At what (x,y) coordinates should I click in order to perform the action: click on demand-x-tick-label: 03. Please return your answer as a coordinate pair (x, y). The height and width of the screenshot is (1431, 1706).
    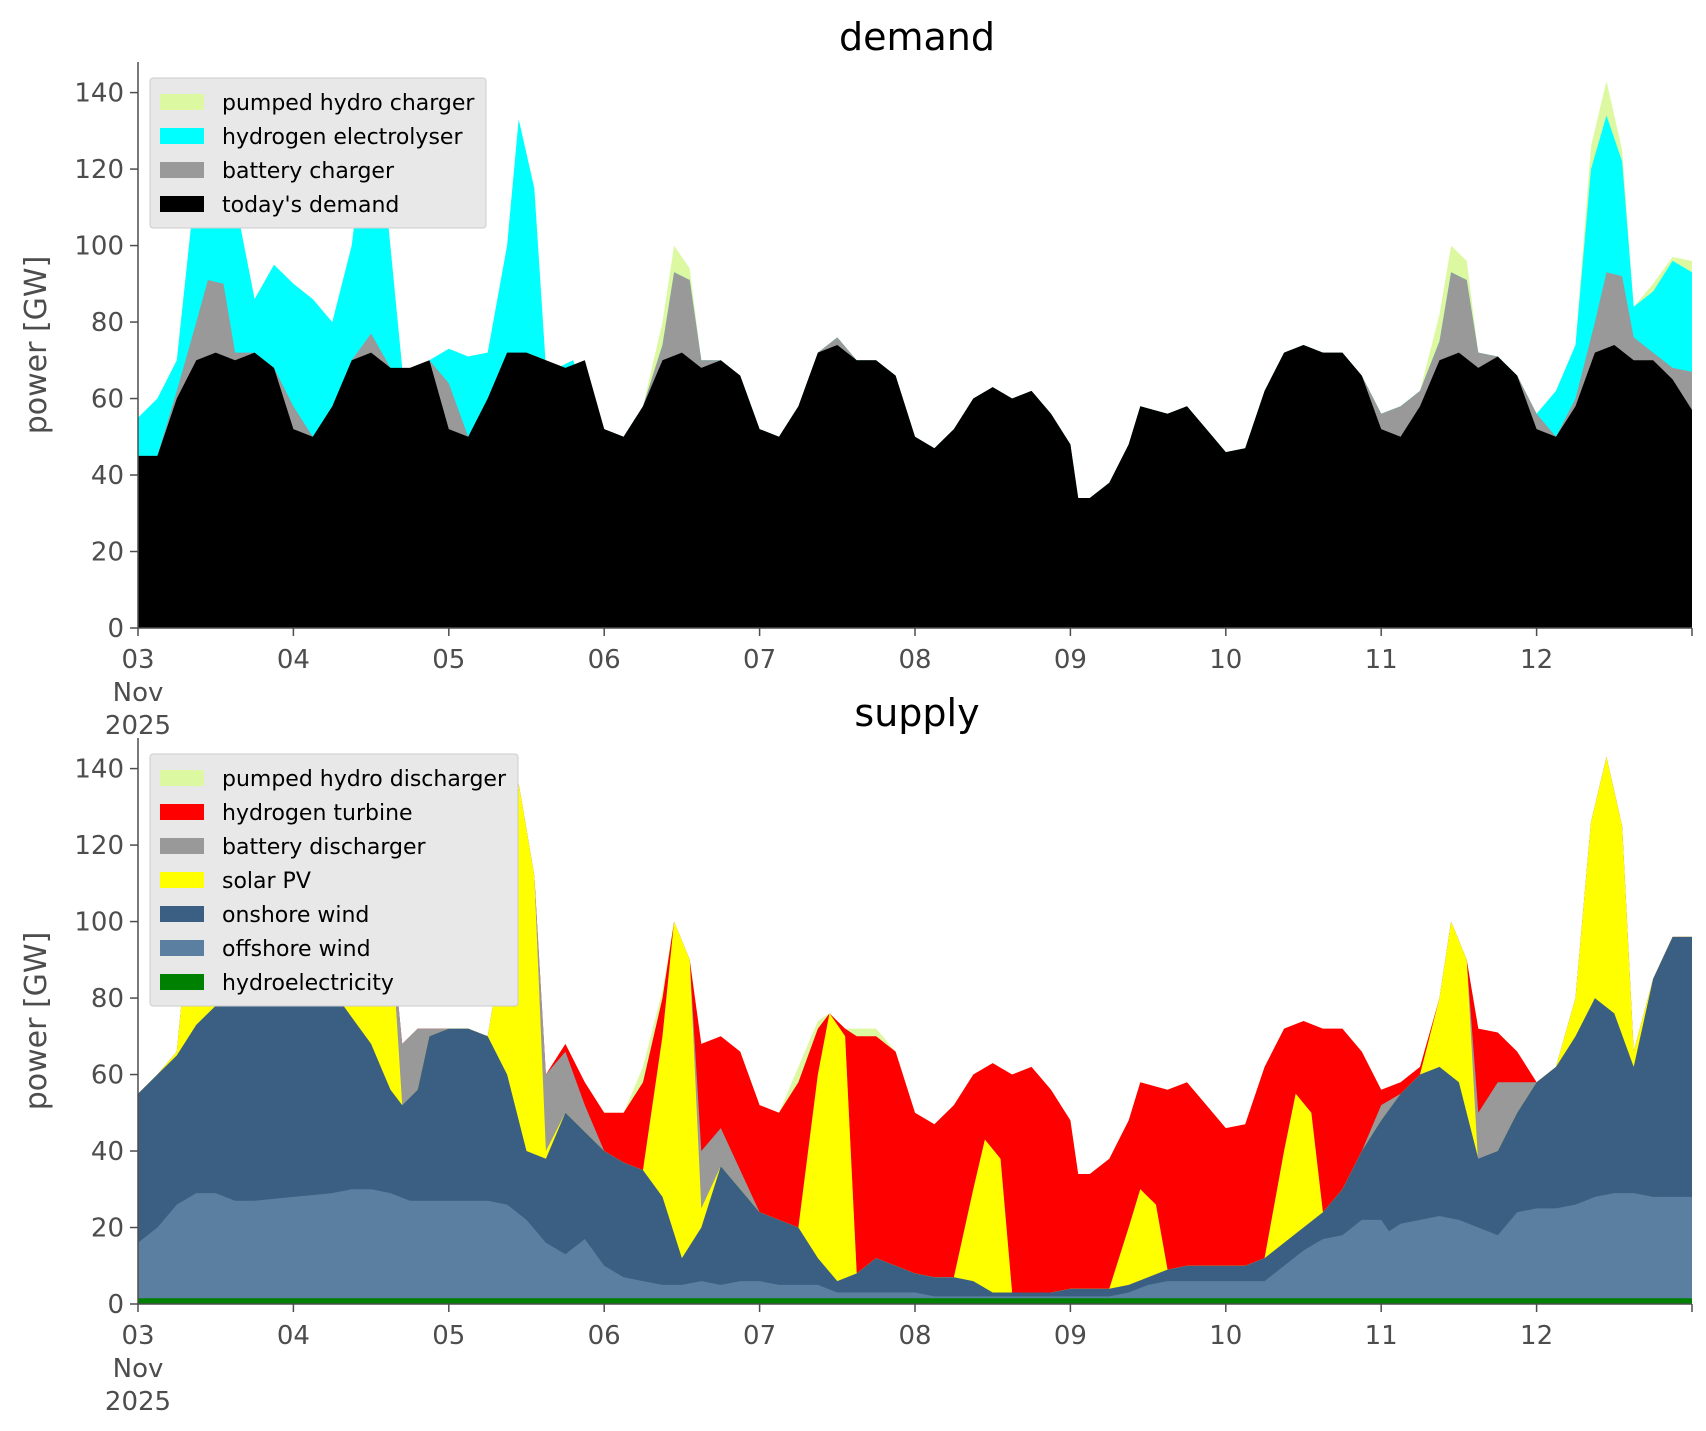
    Looking at the image, I should click on (137, 660).